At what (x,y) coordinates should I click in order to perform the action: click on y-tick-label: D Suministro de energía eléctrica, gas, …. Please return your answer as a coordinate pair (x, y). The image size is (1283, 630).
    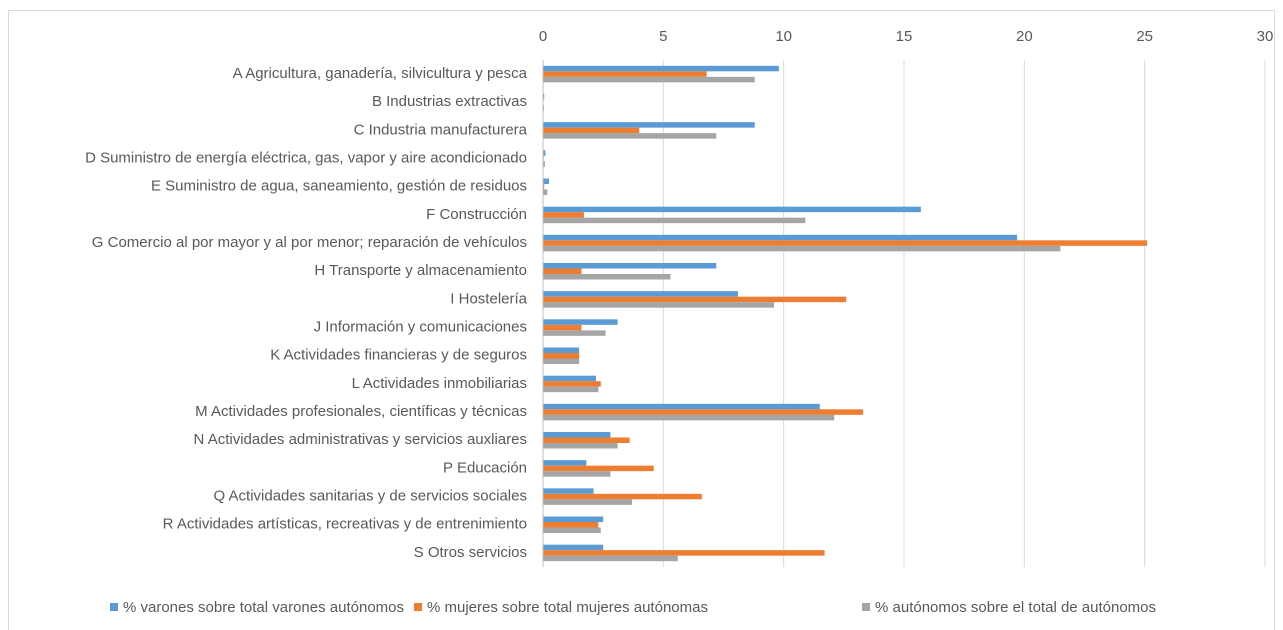
    Looking at the image, I should click on (306, 158).